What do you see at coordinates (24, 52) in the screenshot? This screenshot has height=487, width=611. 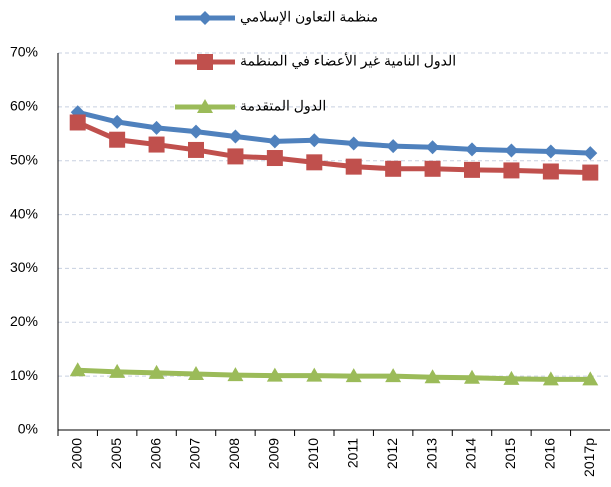 I see `y-tick-label: 70%` at bounding box center [24, 52].